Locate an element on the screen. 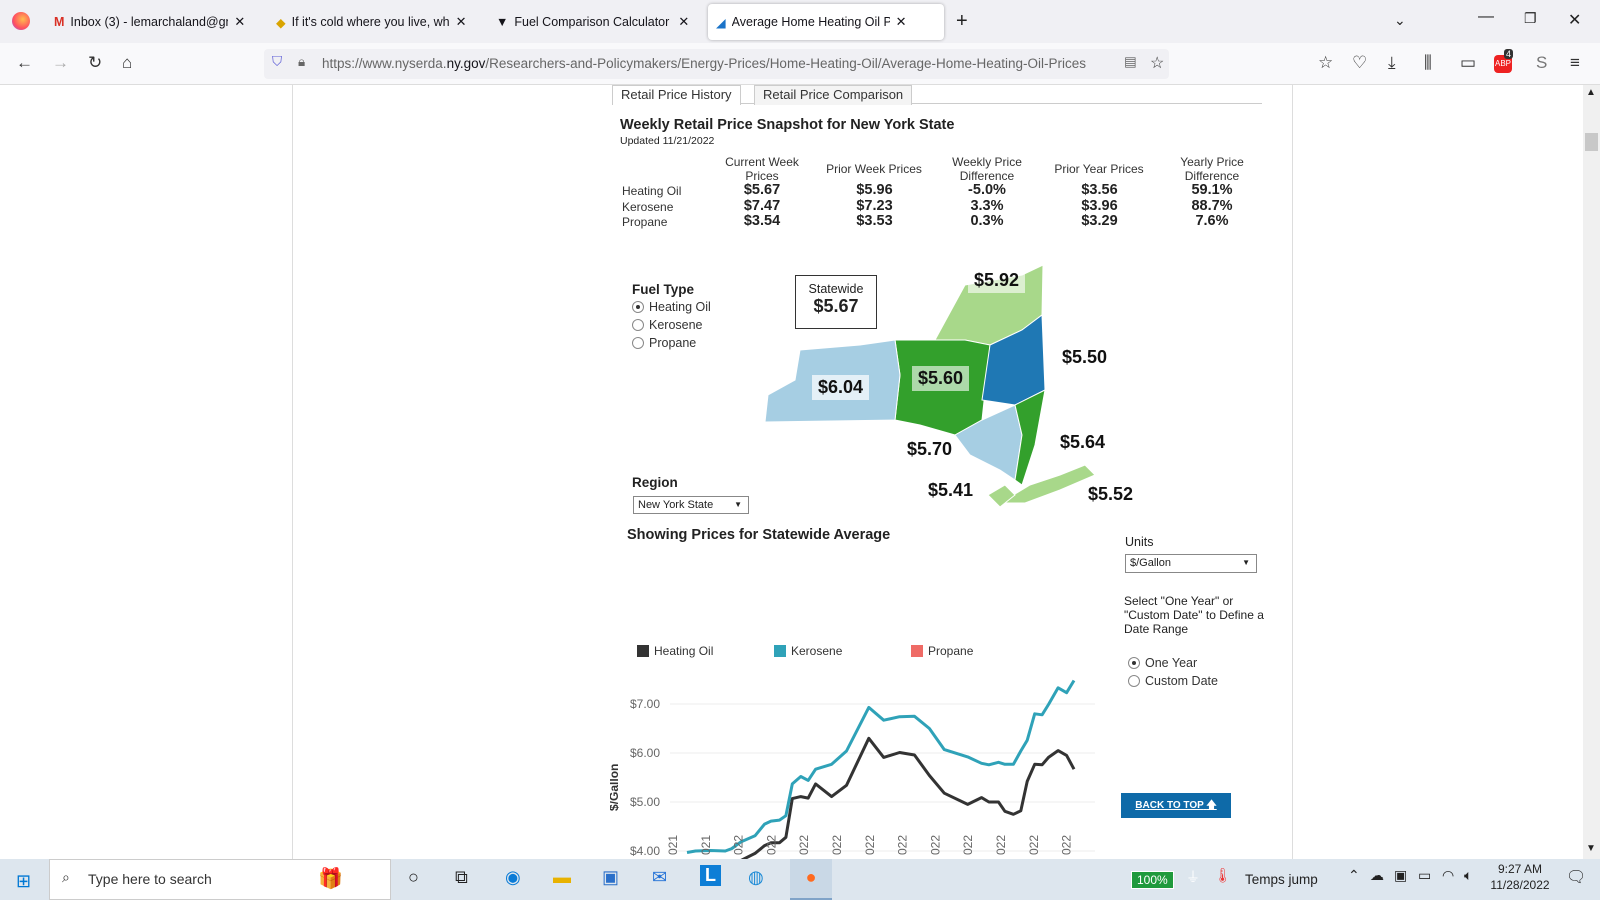  table-cell: $3.53 is located at coordinates (874, 221).